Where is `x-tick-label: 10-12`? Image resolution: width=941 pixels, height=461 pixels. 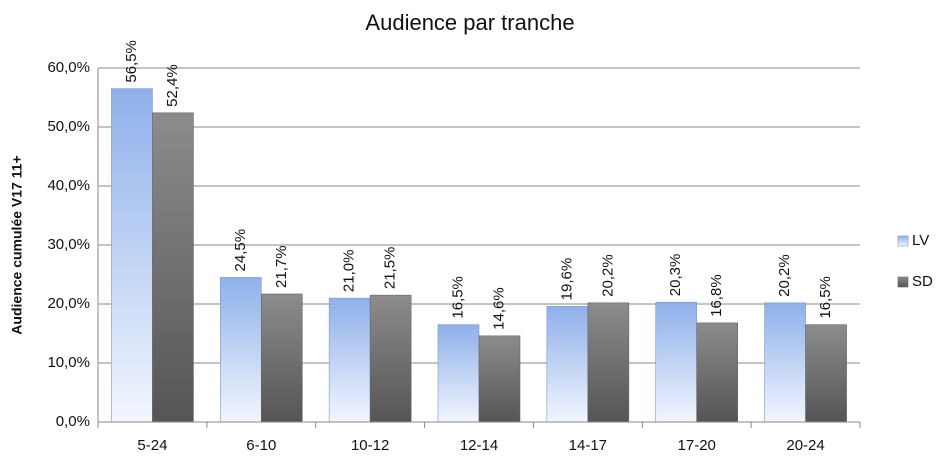
x-tick-label: 10-12 is located at coordinates (370, 445).